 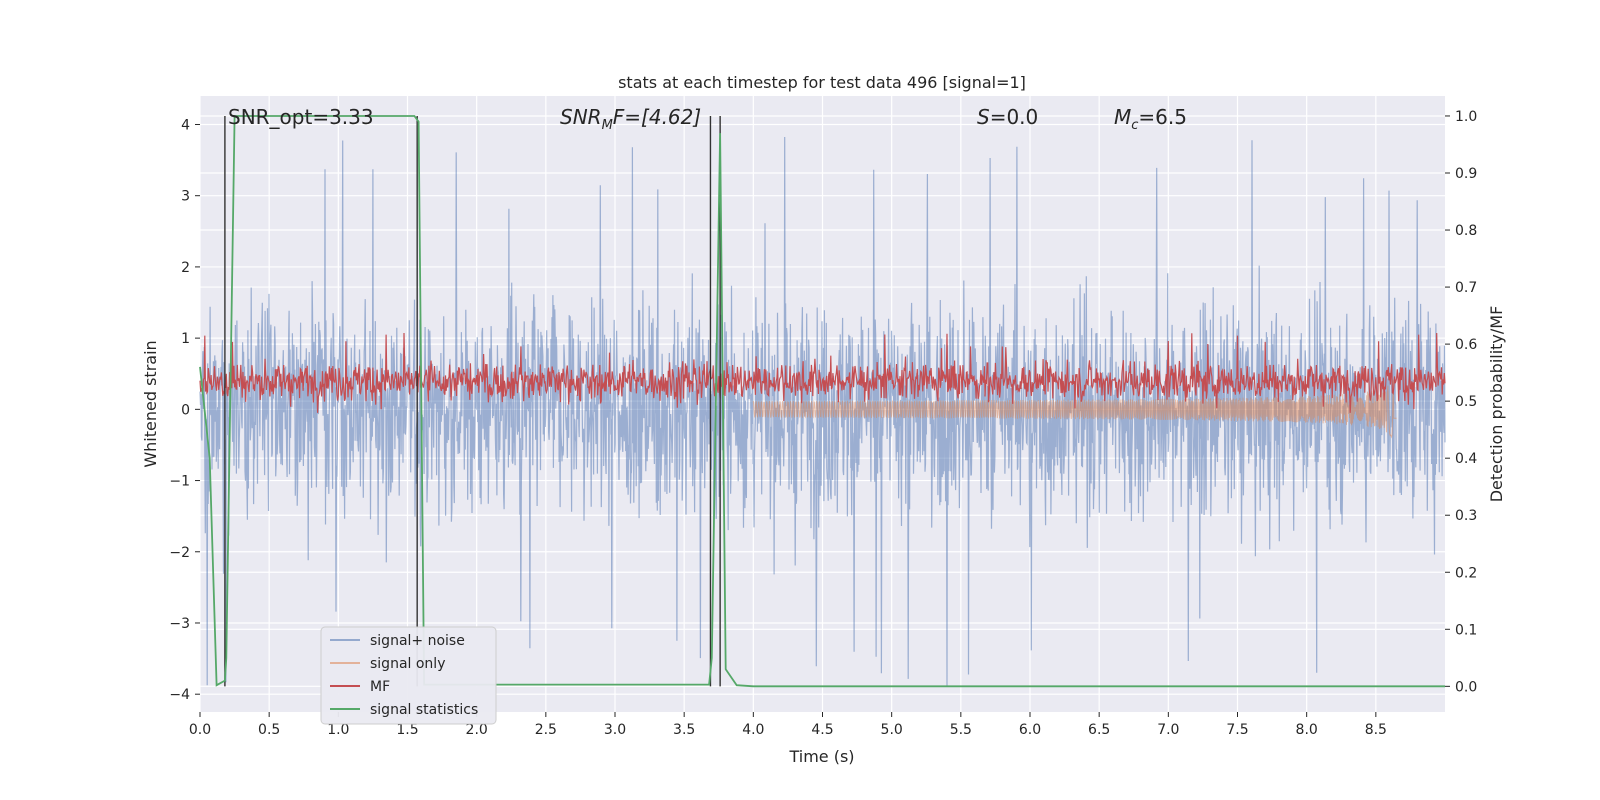 I want to click on y2-tick-label-5: 0.5, so click(x=1466, y=402).